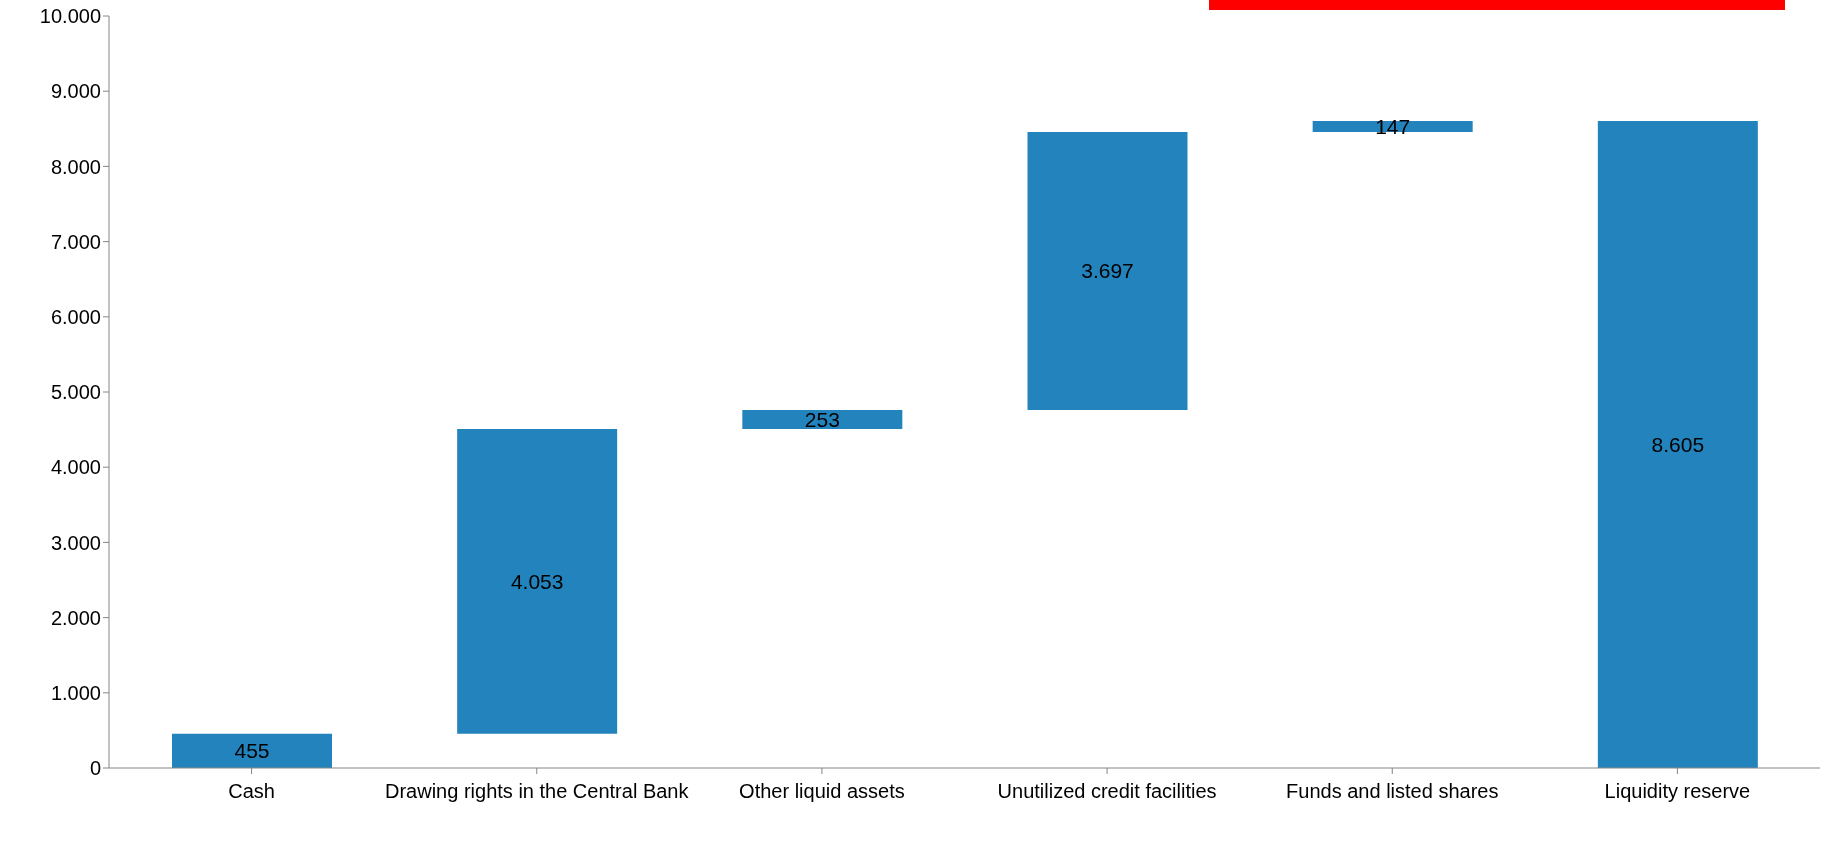 Image resolution: width=1841 pixels, height=864 pixels. I want to click on y-tick-label: 3.000, so click(75, 542).